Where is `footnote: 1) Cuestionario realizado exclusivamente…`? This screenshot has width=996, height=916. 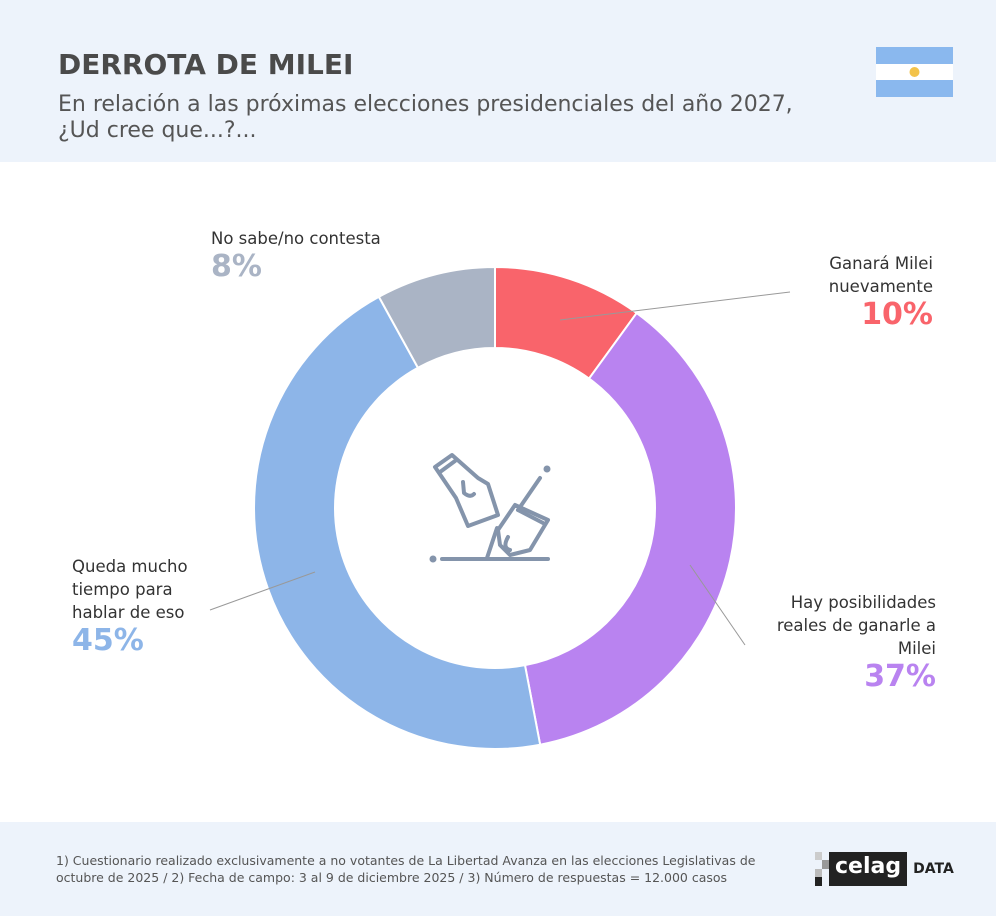
footnote: 1) Cuestionario realizado exclusivamente… is located at coordinates (406, 869).